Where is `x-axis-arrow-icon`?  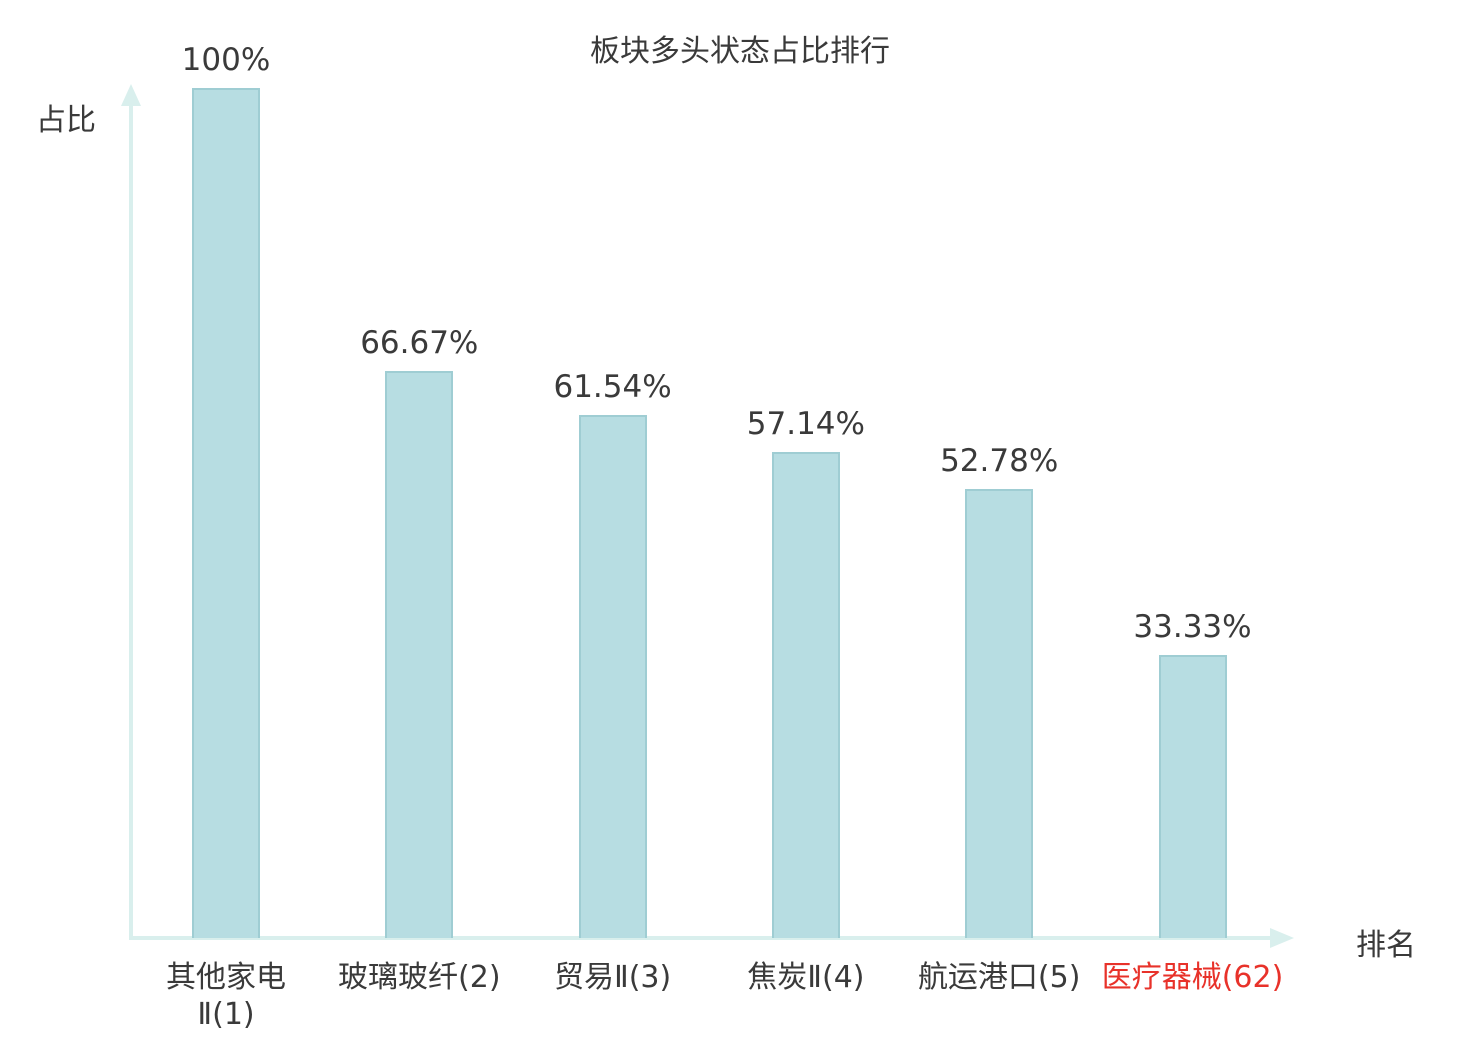 x-axis-arrow-icon is located at coordinates (1282, 938).